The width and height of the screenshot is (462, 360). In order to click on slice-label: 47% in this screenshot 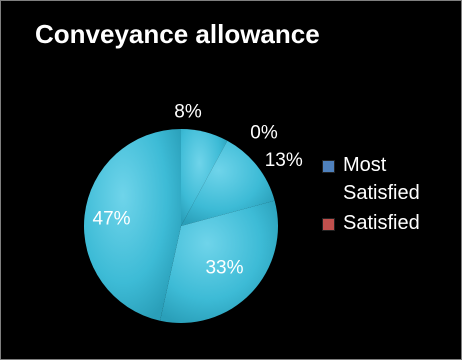, I will do `click(112, 218)`.